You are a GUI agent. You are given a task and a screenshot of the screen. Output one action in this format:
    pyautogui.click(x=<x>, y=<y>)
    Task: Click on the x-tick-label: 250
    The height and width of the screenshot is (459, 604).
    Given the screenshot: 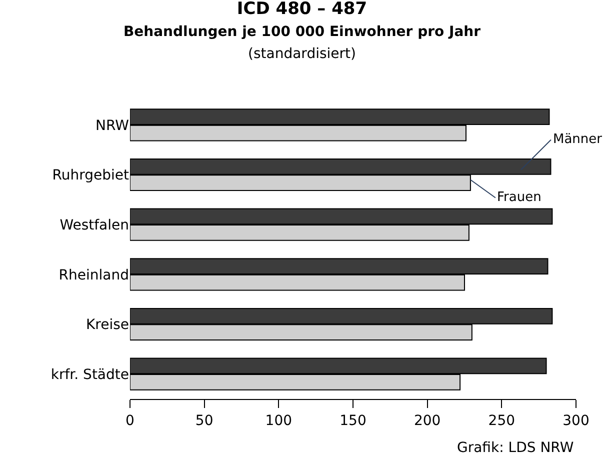 What is the action you would take?
    pyautogui.click(x=502, y=420)
    